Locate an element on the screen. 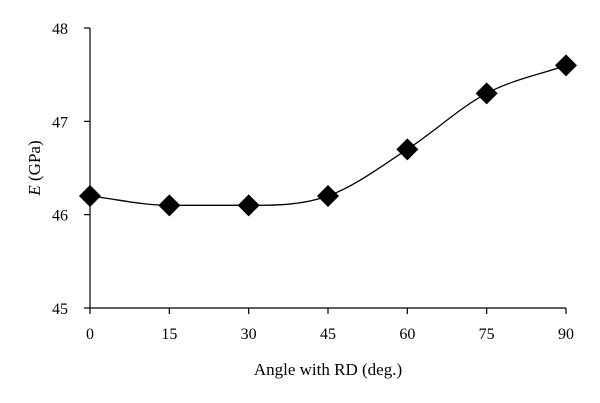 Image resolution: width=600 pixels, height=403 pixels. y-tick-label: 46 is located at coordinates (60, 216).